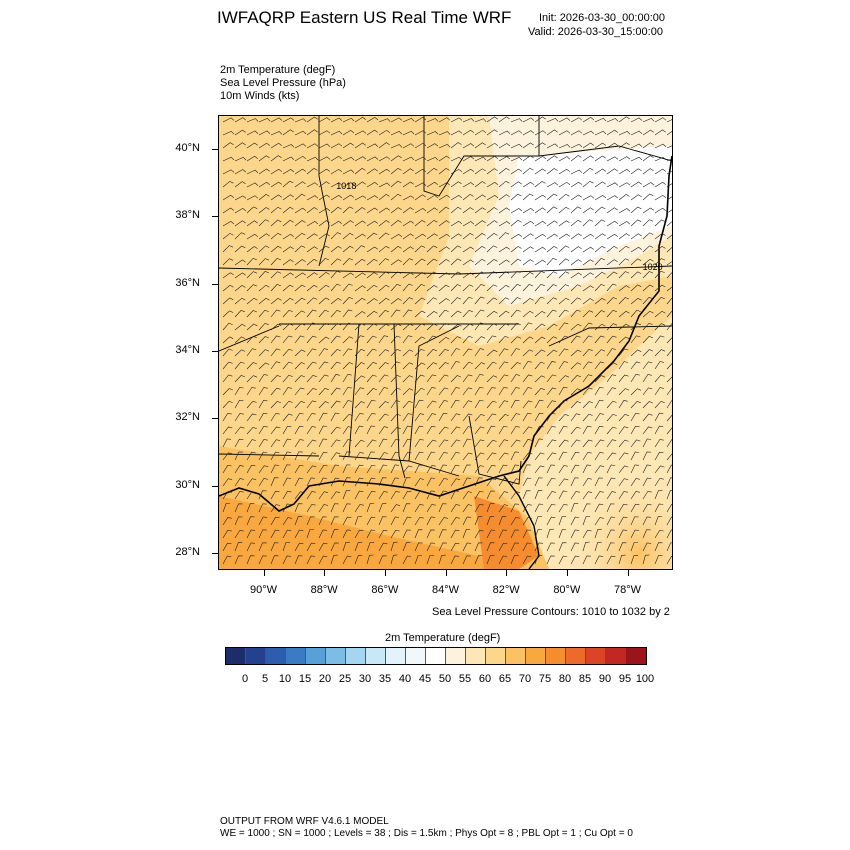 Image resolution: width=850 pixels, height=850 pixels. Describe the element at coordinates (215, 486) in the screenshot. I see `lat-tick-mark` at that location.